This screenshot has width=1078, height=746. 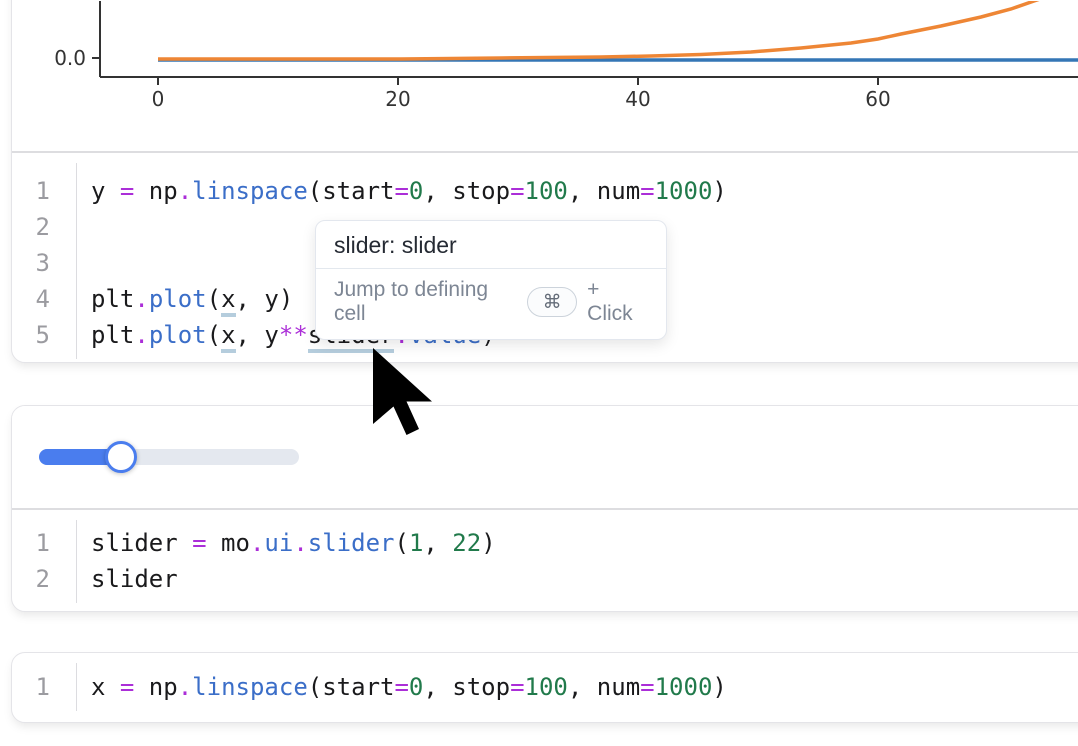 What do you see at coordinates (105, 687) in the screenshot?
I see `code-token: x` at bounding box center [105, 687].